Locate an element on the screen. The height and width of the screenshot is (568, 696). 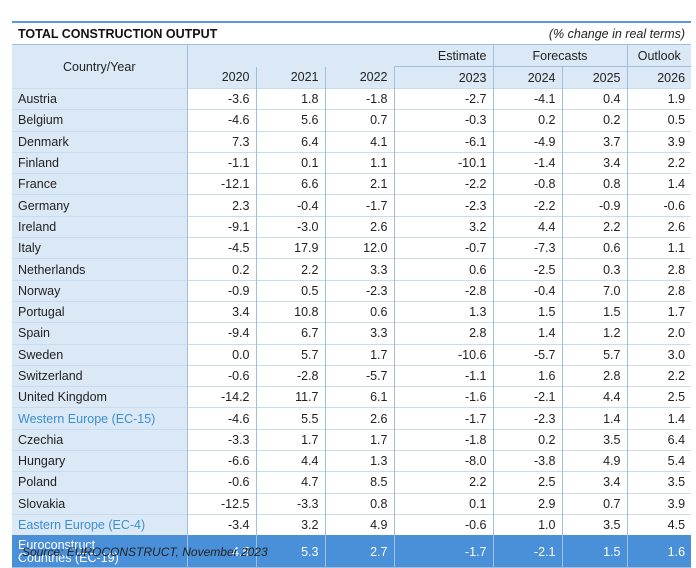
value-cell: 10.8 is located at coordinates (290, 311).